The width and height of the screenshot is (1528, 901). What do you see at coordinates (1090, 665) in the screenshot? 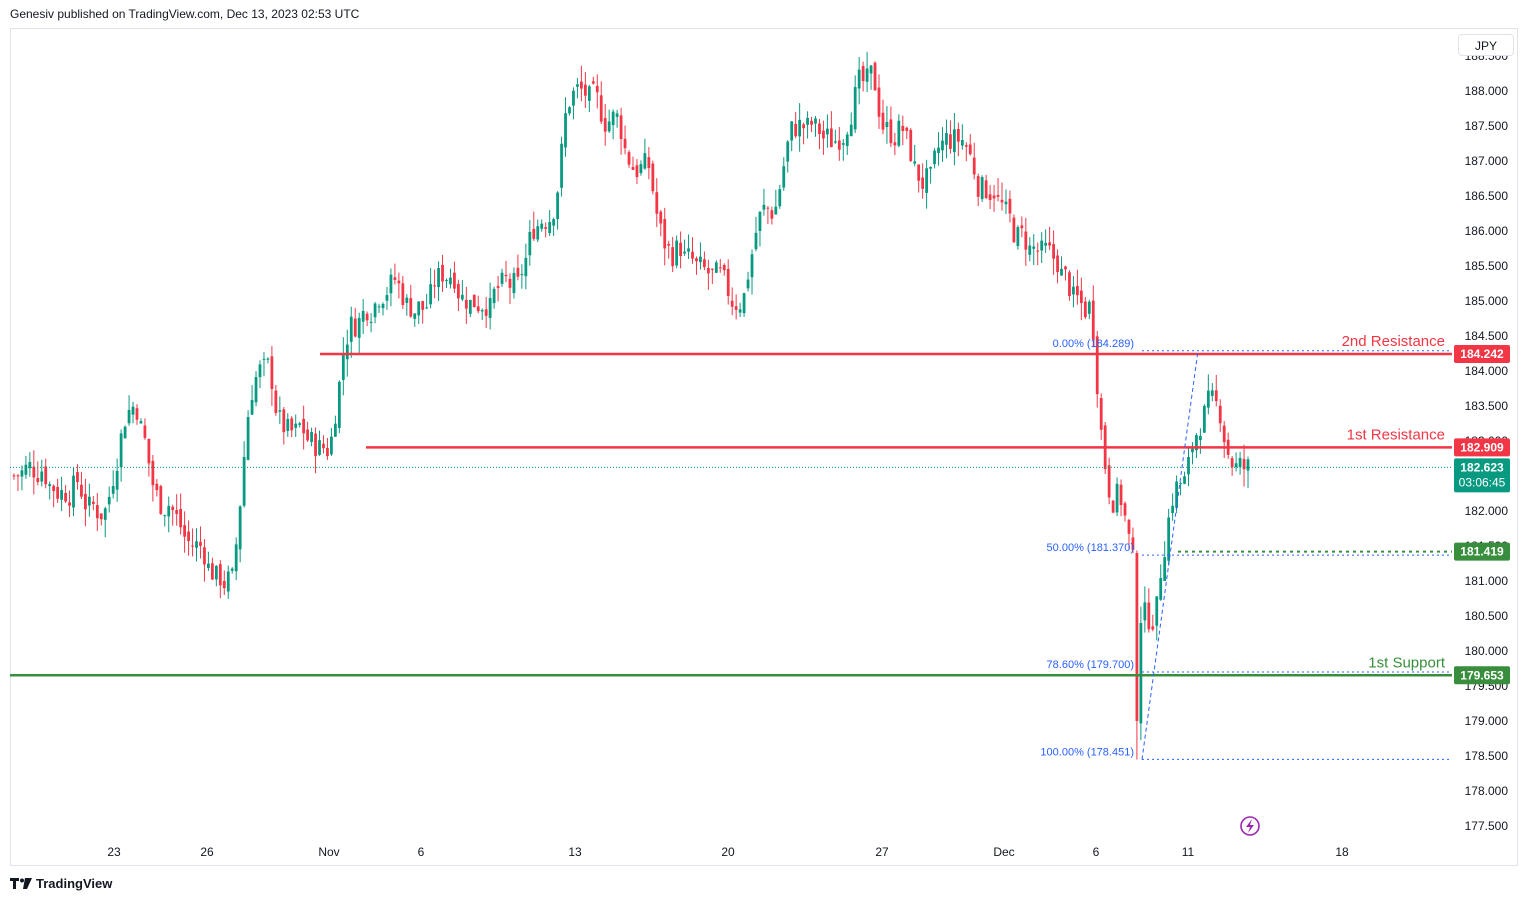
I see `fib-label: 78.60% (179.700)` at bounding box center [1090, 665].